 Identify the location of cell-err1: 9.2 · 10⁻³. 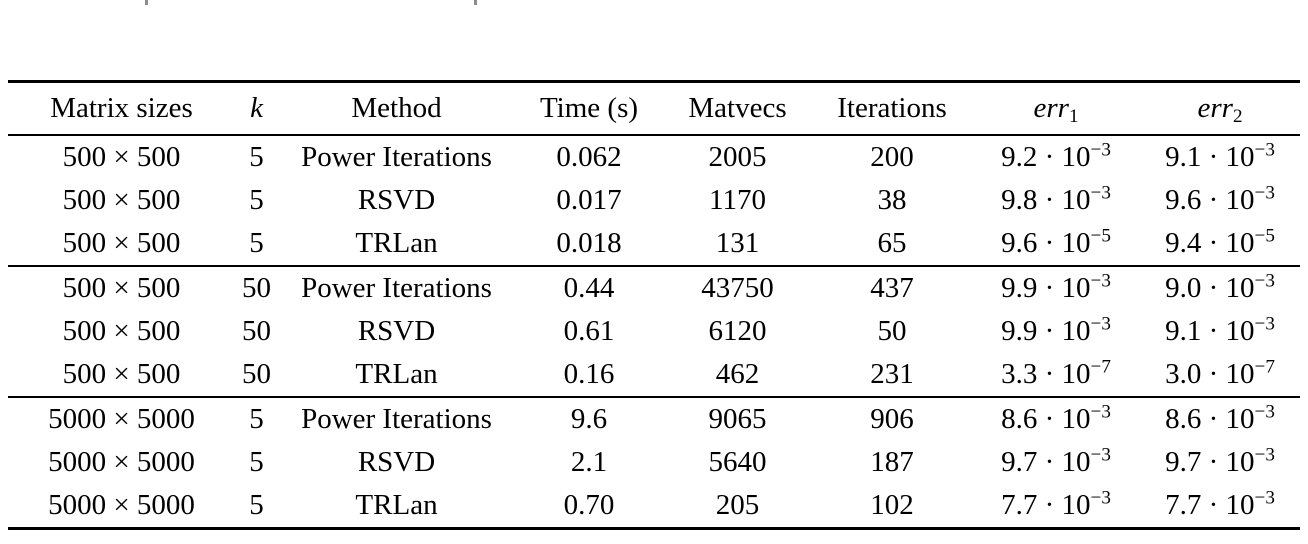
(1056, 157).